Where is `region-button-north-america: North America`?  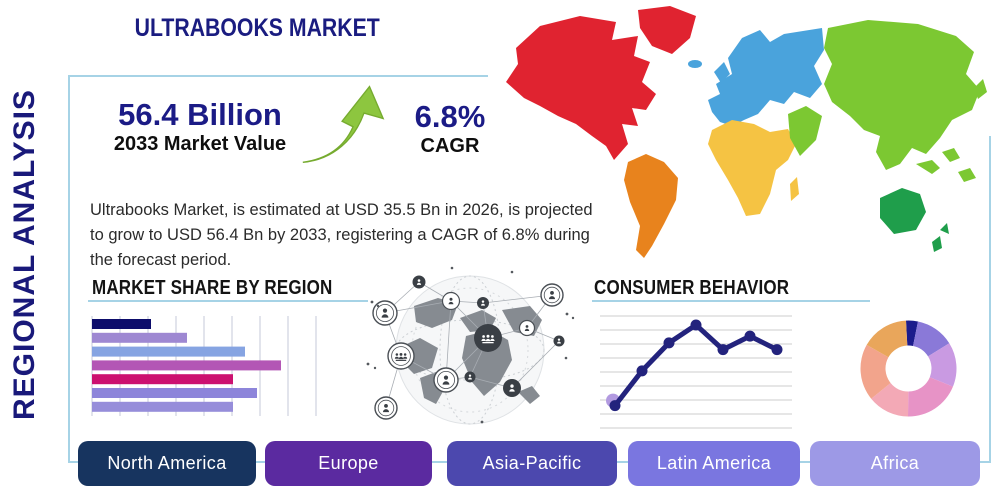 region-button-north-america: North America is located at coordinates (167, 463).